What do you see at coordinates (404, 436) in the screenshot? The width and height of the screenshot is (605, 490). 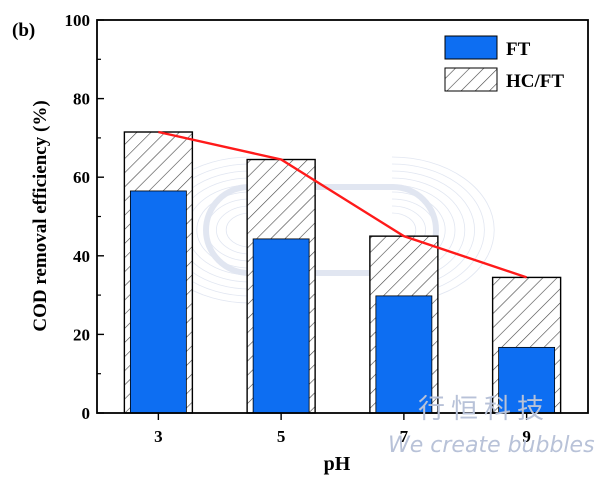 I see `x-tick-label: 7` at bounding box center [404, 436].